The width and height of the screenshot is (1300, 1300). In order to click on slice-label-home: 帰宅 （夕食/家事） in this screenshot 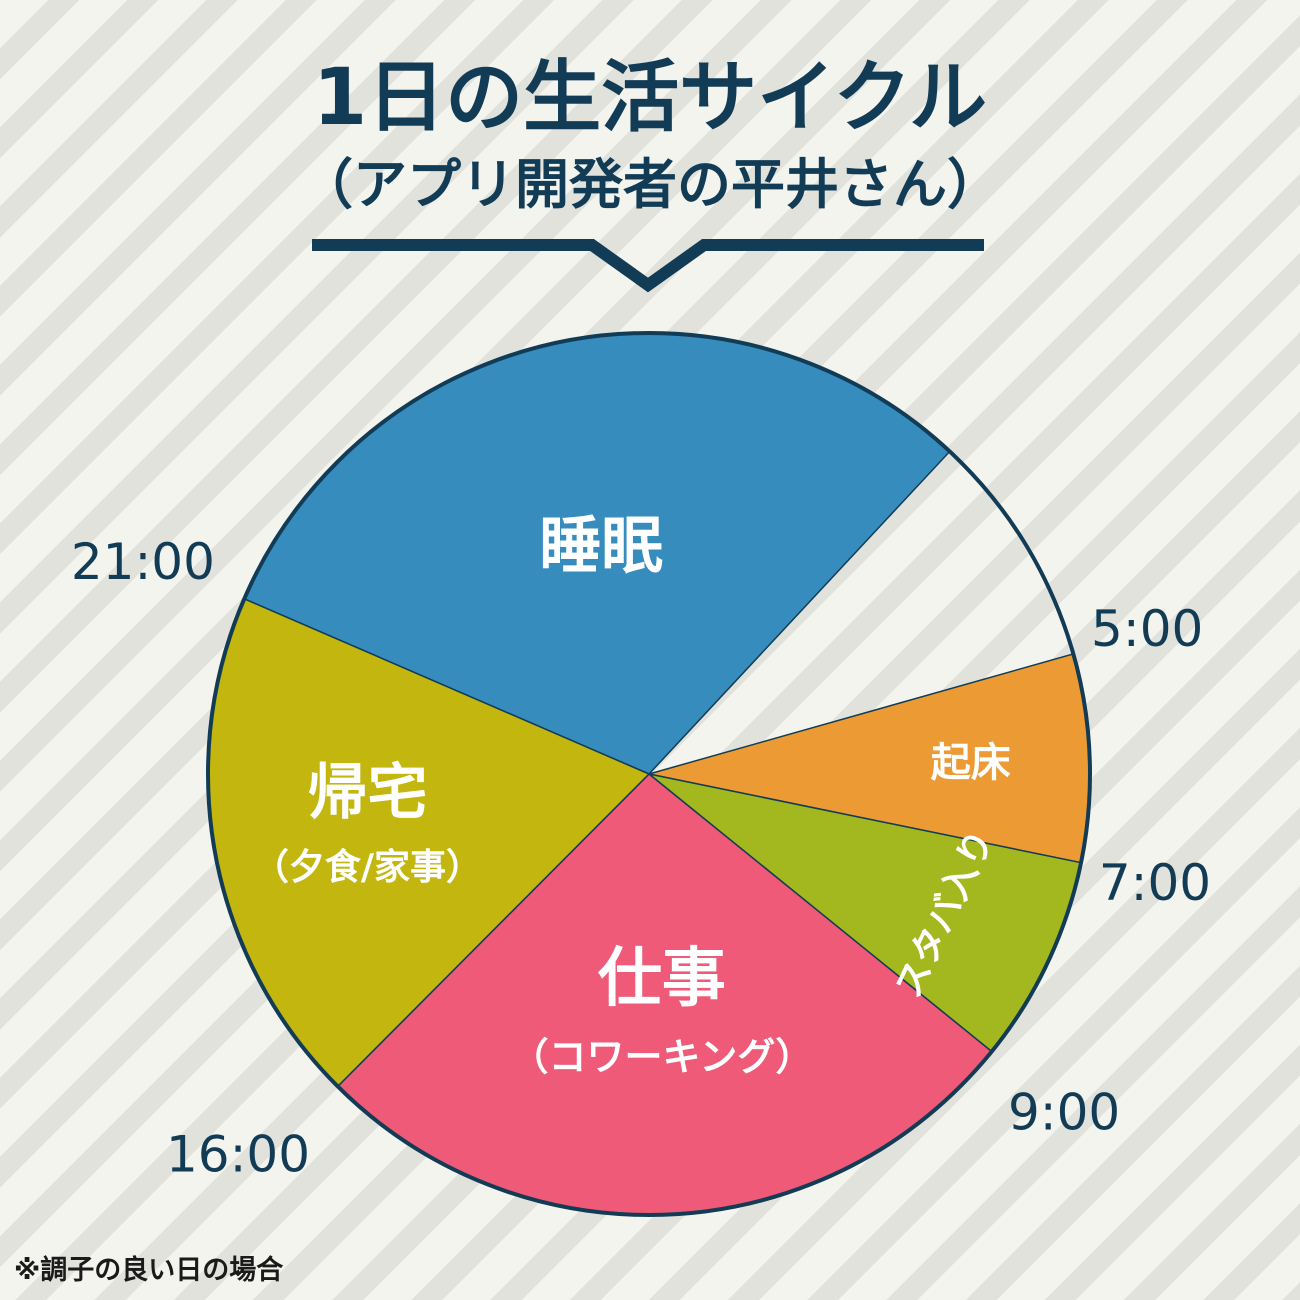, I will do `click(367, 823)`.